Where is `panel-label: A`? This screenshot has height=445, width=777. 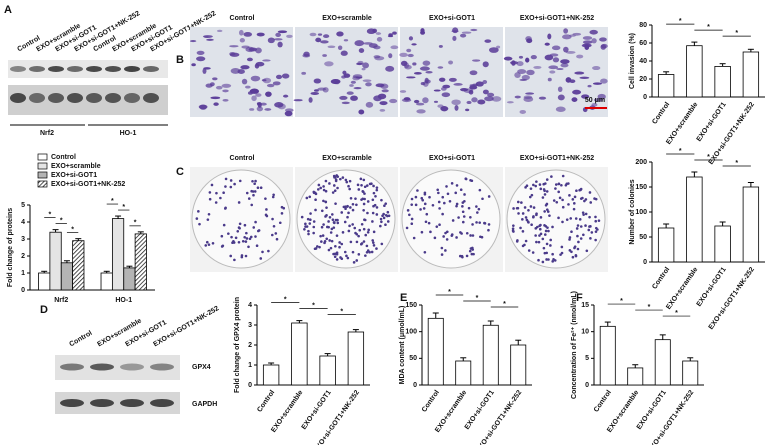 panel-label: A is located at coordinates (8, 10).